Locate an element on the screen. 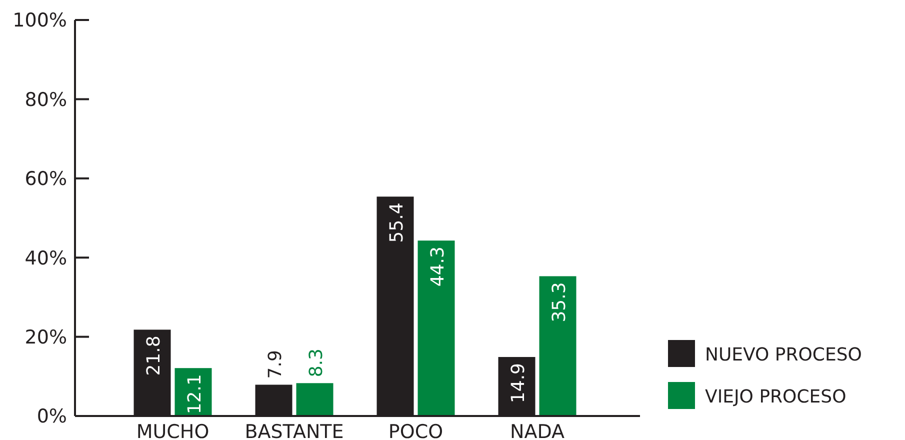 This screenshot has height=440, width=905. x-tick-label: POCO is located at coordinates (416, 430).